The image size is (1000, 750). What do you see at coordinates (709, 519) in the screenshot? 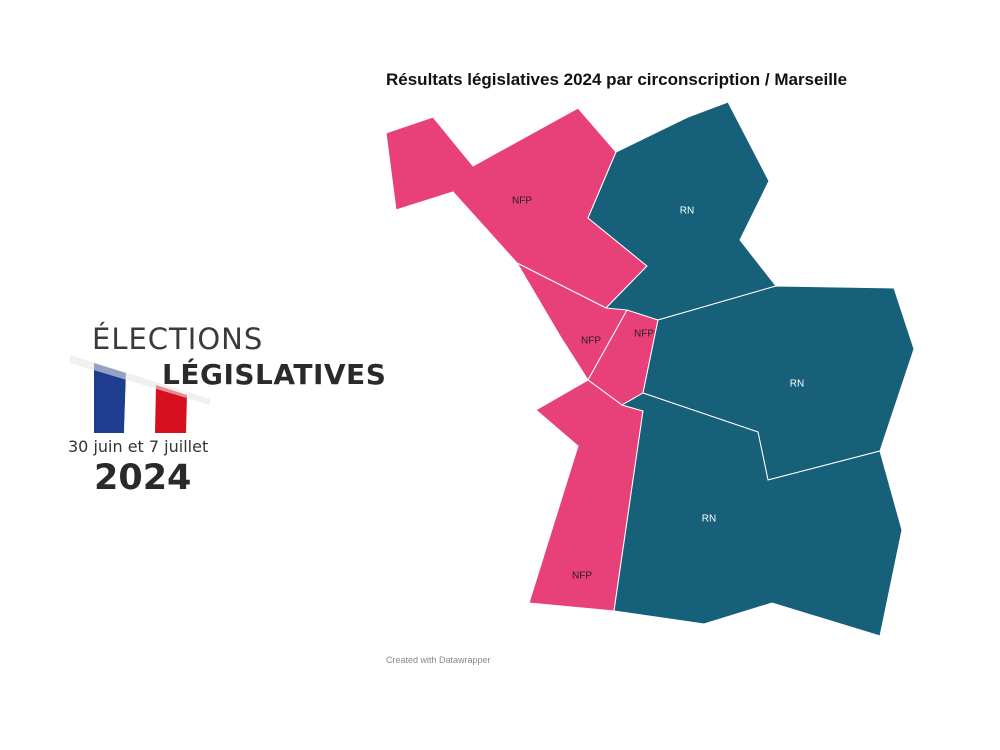
I see `region-label-south-east: RN` at bounding box center [709, 519].